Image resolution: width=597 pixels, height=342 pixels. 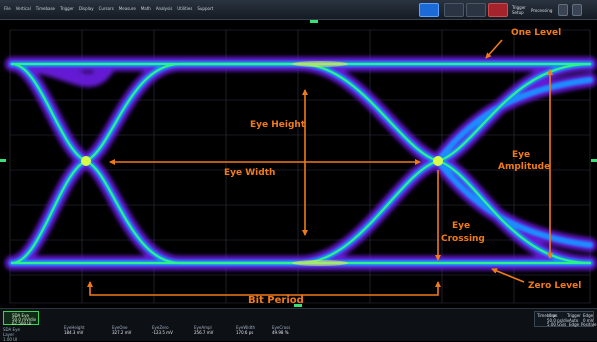 I want to click on meas-value-eyeone: 327.2 mV, so click(x=122, y=332).